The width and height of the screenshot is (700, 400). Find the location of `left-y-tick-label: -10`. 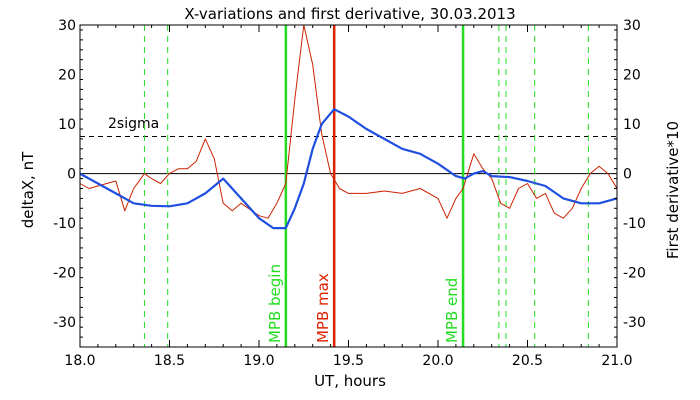

left-y-tick-label: -10 is located at coordinates (64, 224).